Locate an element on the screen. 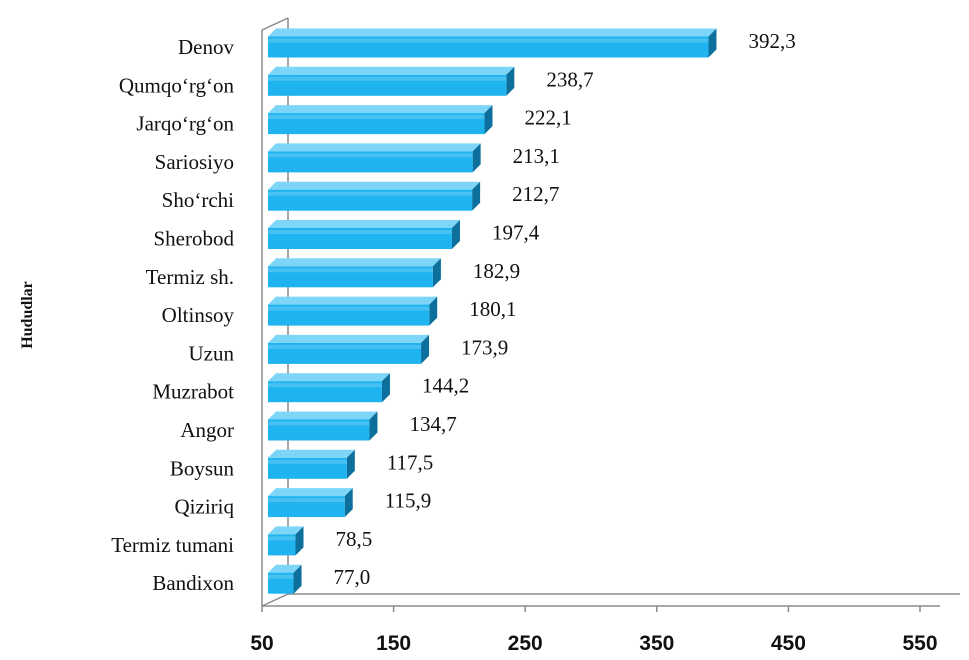 The height and width of the screenshot is (660, 969). x-tick-label: 150 is located at coordinates (393, 643).